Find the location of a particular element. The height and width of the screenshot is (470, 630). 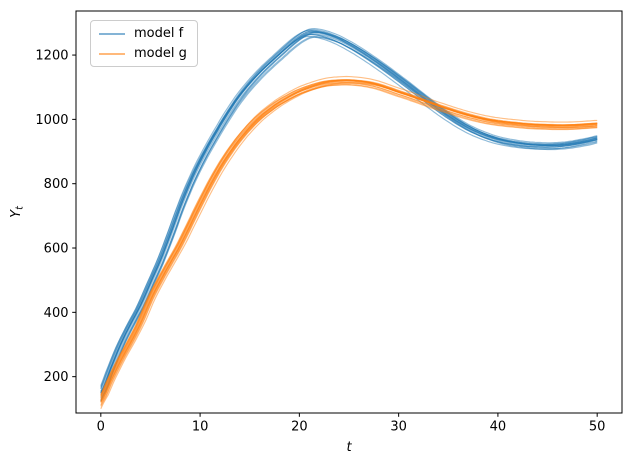

x-tick-label: 50 is located at coordinates (597, 427).